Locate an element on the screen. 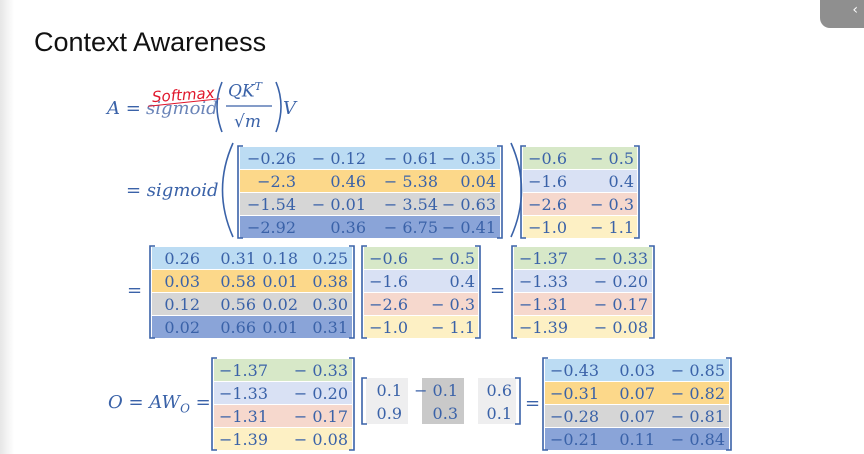 The height and width of the screenshot is (454, 864). qk-cell: 0.46 is located at coordinates (348, 181).